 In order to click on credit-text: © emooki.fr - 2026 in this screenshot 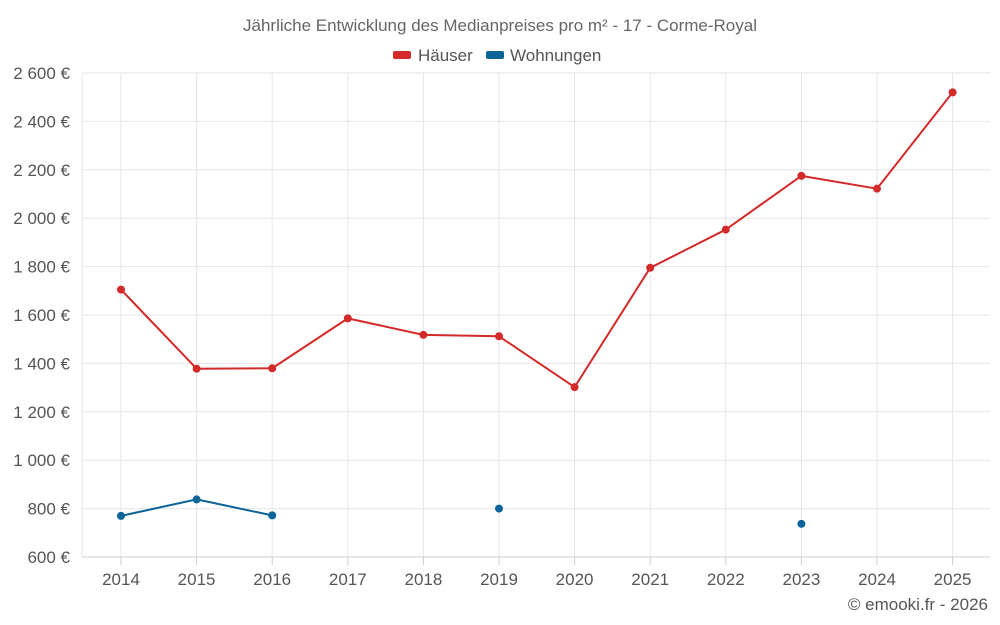, I will do `click(918, 604)`.